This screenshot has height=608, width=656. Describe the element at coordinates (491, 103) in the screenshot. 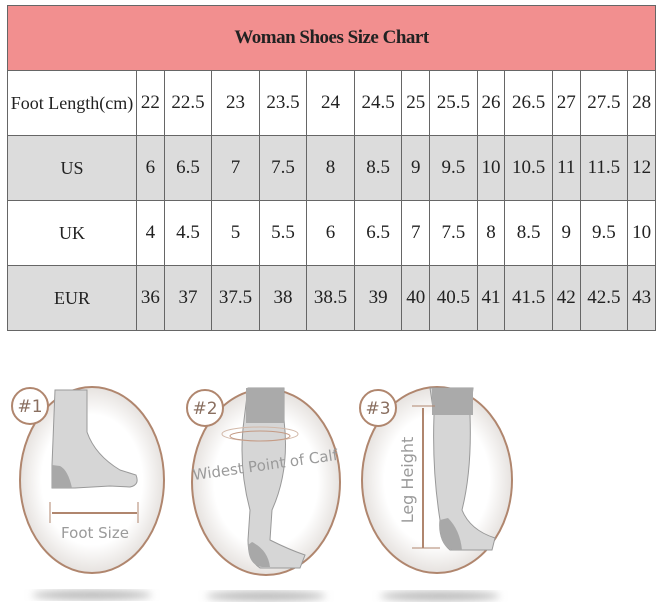

I see `size-cell: 26` at that location.